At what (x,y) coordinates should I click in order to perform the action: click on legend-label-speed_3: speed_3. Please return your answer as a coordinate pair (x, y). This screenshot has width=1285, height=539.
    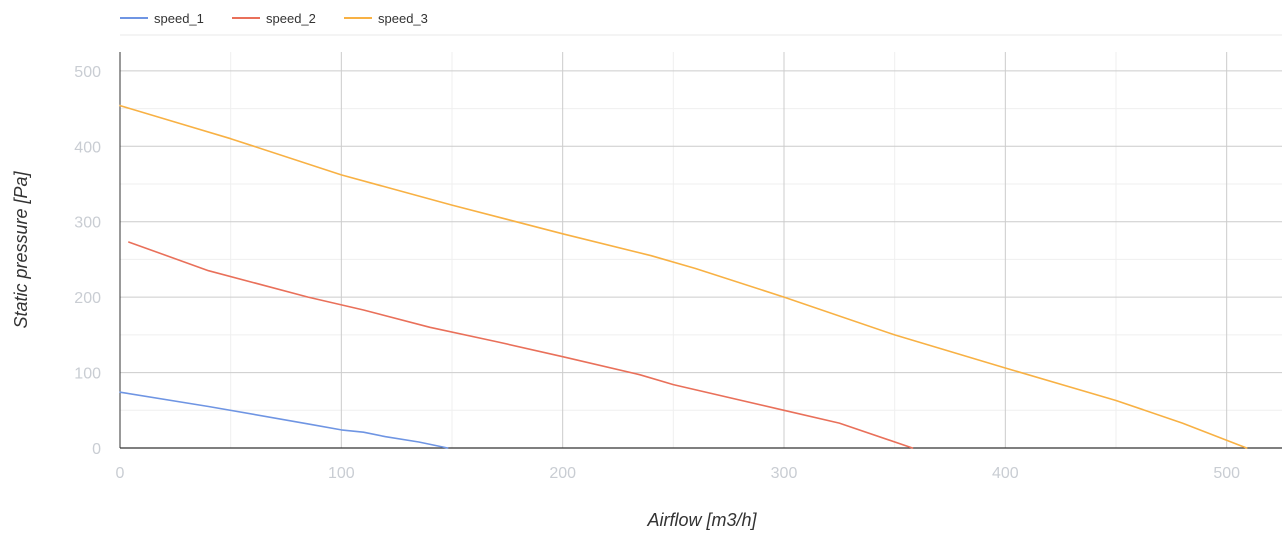
    Looking at the image, I should click on (403, 18).